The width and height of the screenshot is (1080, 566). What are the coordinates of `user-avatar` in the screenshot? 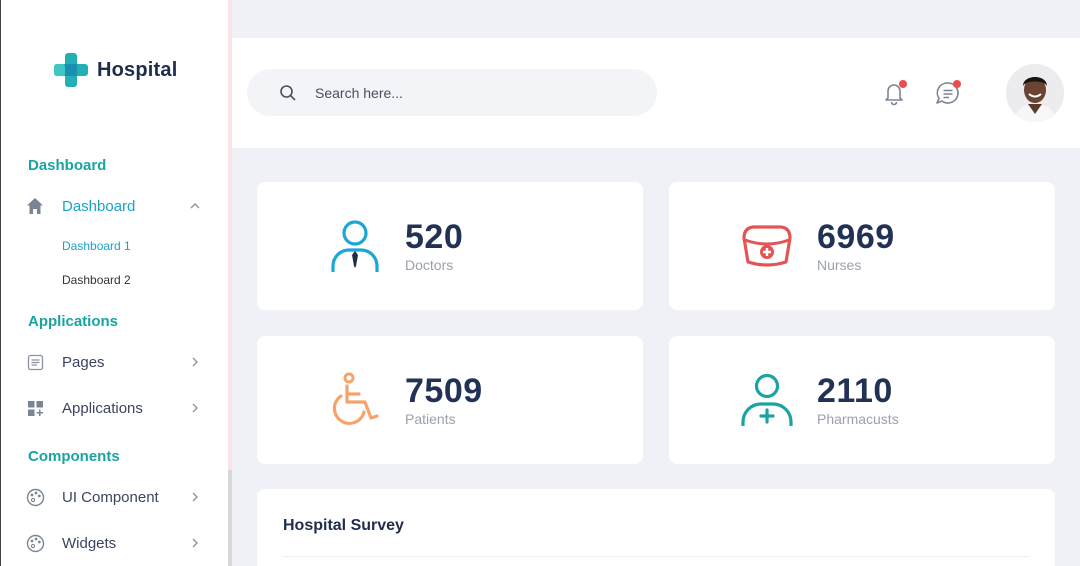 It's located at (1035, 93).